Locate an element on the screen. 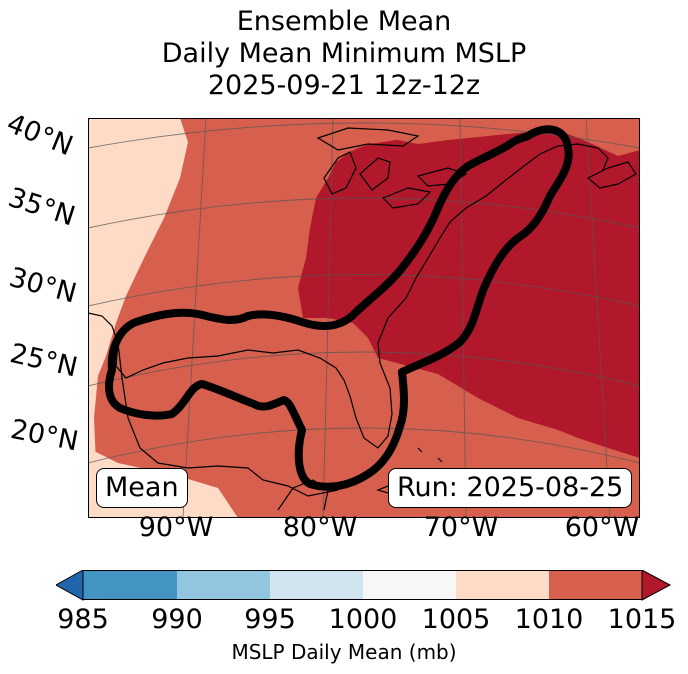  colorbar-tick-985: 985 is located at coordinates (83, 619).